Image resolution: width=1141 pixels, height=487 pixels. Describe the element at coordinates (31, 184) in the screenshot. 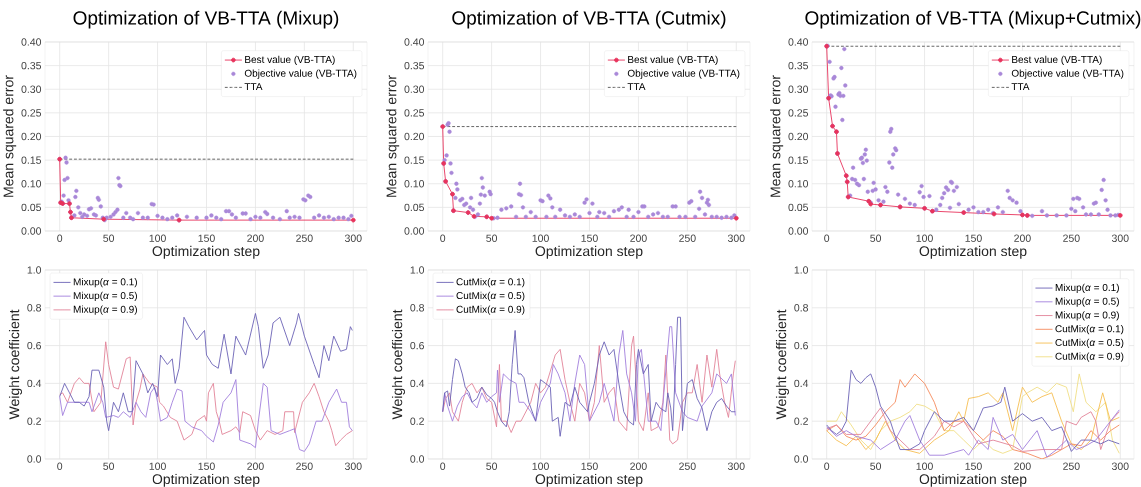

I see `y-tick-label: 0.10` at that location.